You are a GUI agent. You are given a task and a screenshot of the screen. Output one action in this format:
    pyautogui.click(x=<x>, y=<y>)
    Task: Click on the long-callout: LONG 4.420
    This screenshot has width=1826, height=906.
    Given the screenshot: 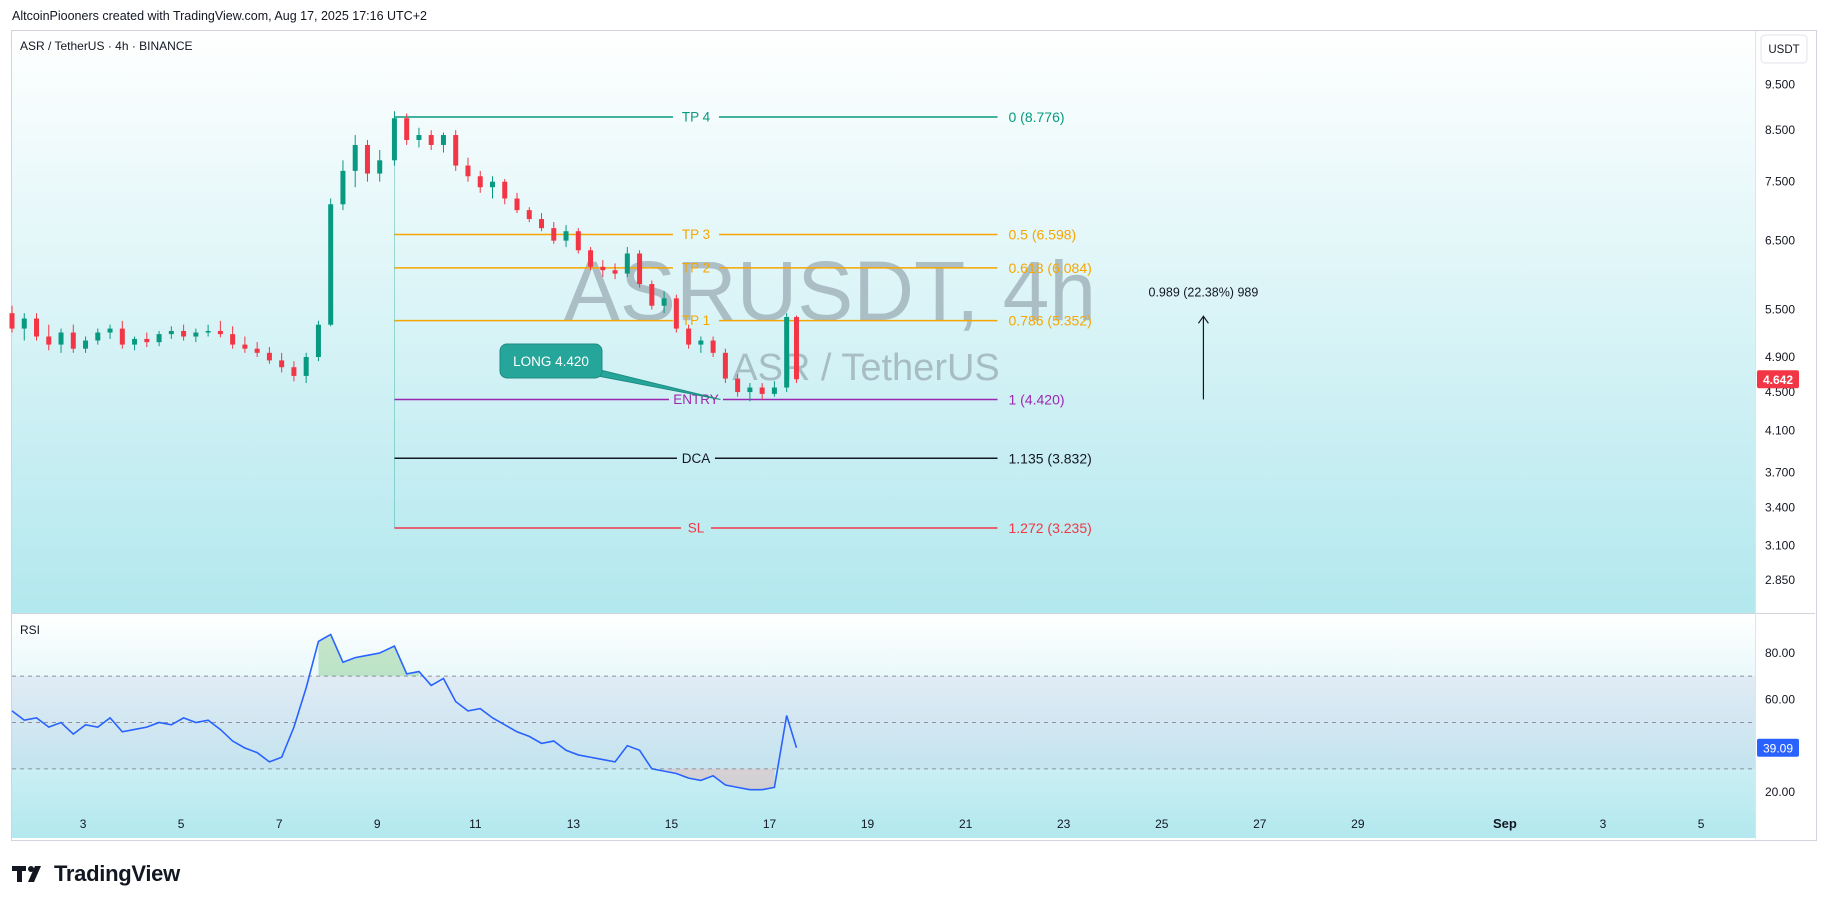 What is the action you would take?
    pyautogui.click(x=610, y=371)
    